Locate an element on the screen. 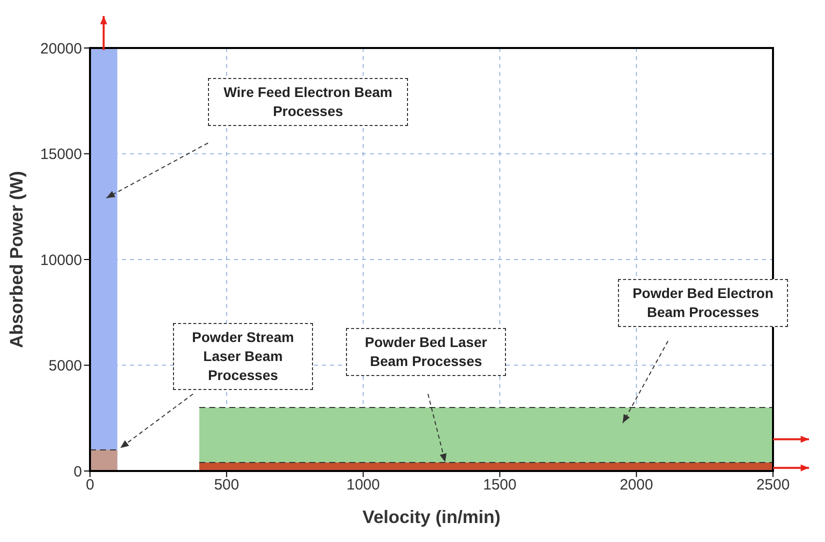 The image size is (825, 542). callout-box: Powder Stream Laser Beam Processes is located at coordinates (243, 356).